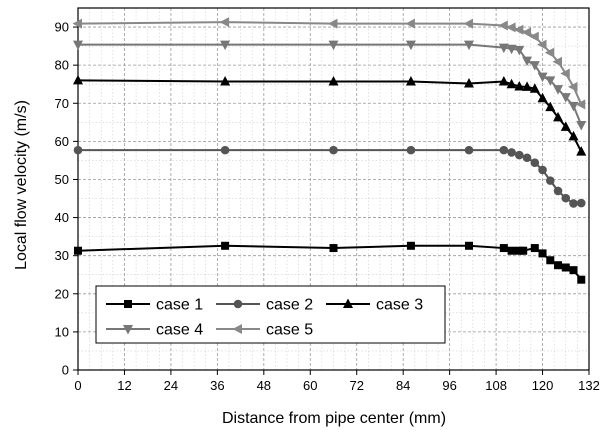 The image size is (612, 432). Describe the element at coordinates (334, 418) in the screenshot. I see `x-axis-title: Distance from pipe center (mm)` at that location.